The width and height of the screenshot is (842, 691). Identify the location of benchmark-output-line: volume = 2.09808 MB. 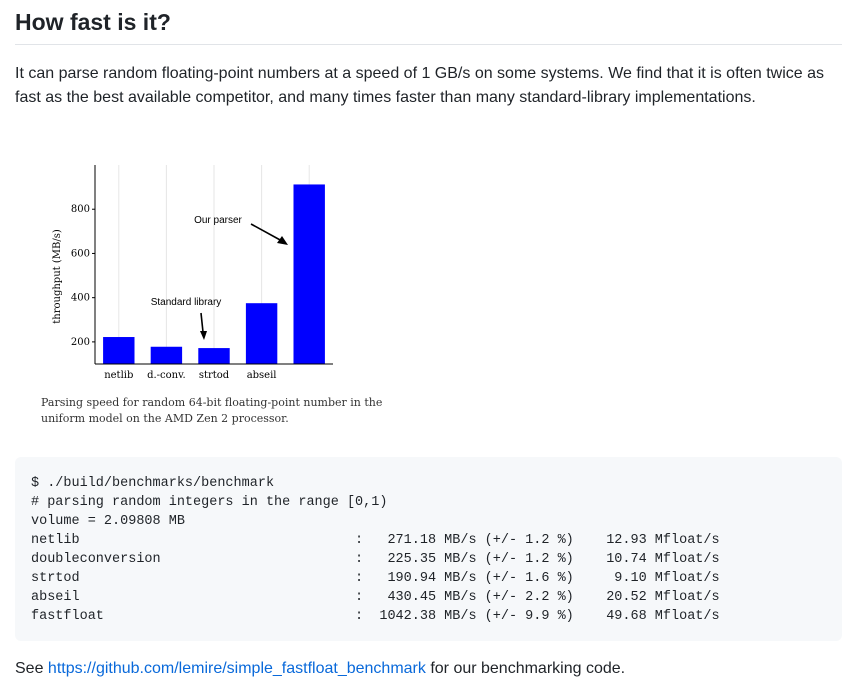
(108, 521).